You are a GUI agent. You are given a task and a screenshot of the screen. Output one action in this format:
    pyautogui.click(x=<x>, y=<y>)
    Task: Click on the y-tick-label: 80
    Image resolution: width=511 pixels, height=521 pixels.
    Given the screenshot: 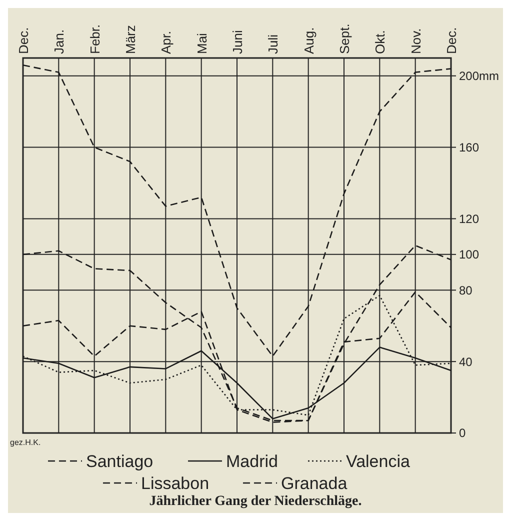 What is the action you would take?
    pyautogui.click(x=466, y=290)
    